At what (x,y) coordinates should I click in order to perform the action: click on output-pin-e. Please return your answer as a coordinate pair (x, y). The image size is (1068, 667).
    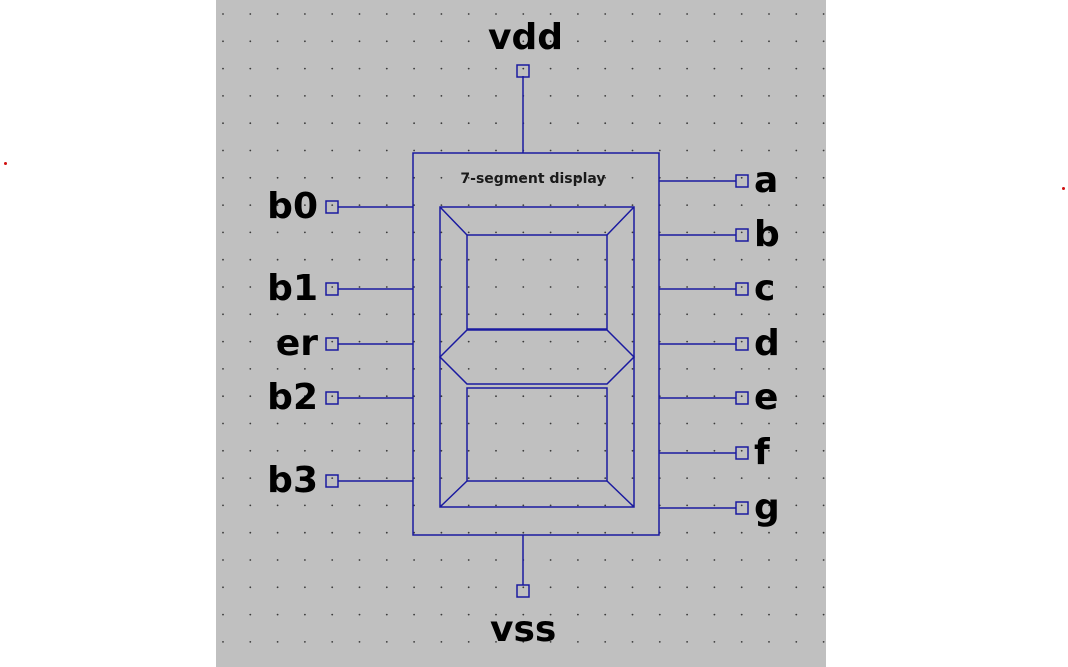
    Looking at the image, I should click on (704, 398).